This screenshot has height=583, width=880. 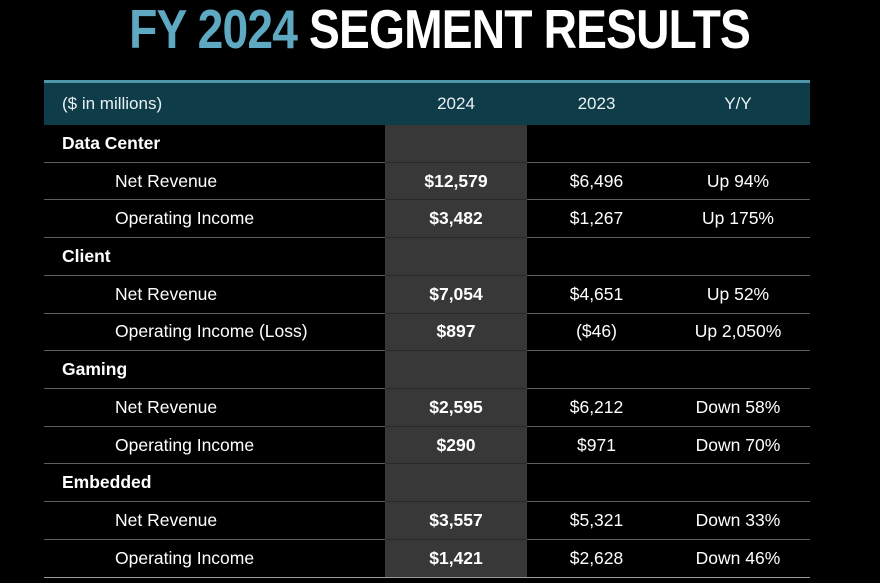 What do you see at coordinates (456, 408) in the screenshot?
I see `value-2024: $2,595` at bounding box center [456, 408].